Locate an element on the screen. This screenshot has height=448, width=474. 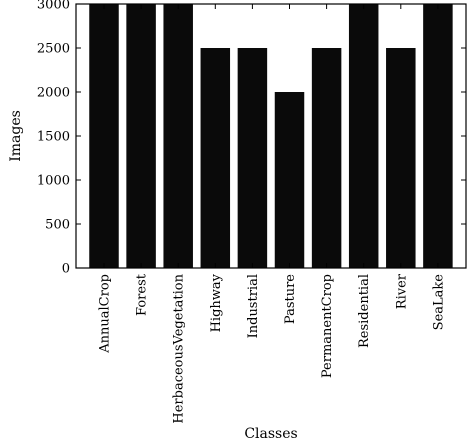
x-tick-label: Industrial is located at coordinates (253, 306).